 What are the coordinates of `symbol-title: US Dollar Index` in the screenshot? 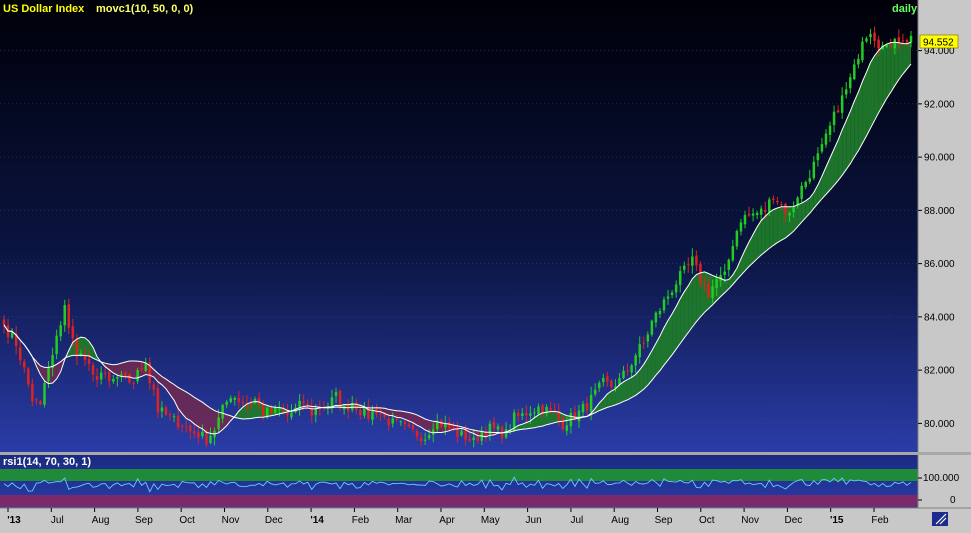 It's located at (44, 9).